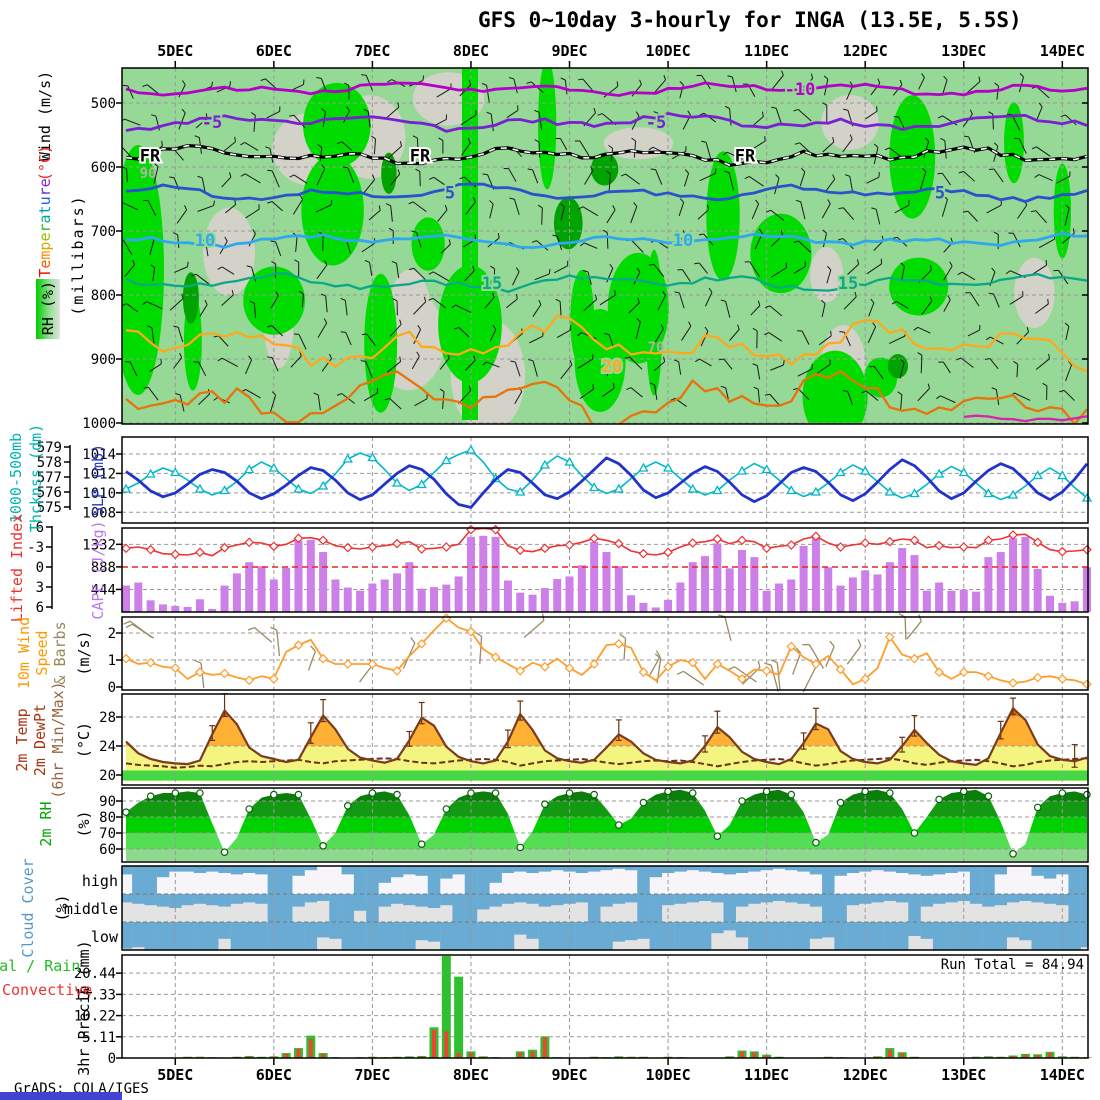 The height and width of the screenshot is (1100, 1100). What do you see at coordinates (42, 653) in the screenshot?
I see `wind10m-label-line2: Speed` at bounding box center [42, 653].